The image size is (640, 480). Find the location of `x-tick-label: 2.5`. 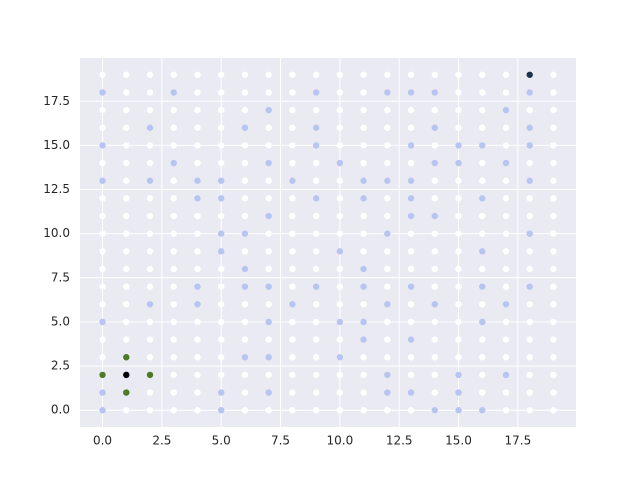

x-tick-label: 2.5 is located at coordinates (161, 441).